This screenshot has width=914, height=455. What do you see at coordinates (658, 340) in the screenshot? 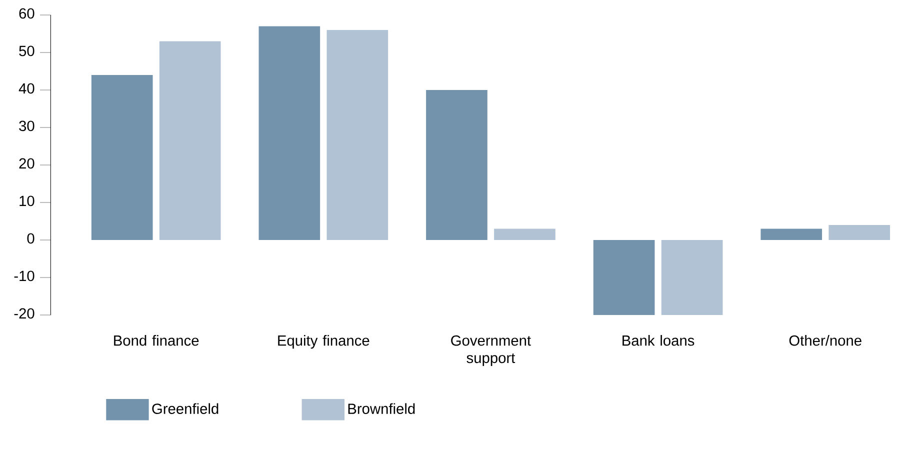
I see `x-tick-label: Bank loans` at bounding box center [658, 340].